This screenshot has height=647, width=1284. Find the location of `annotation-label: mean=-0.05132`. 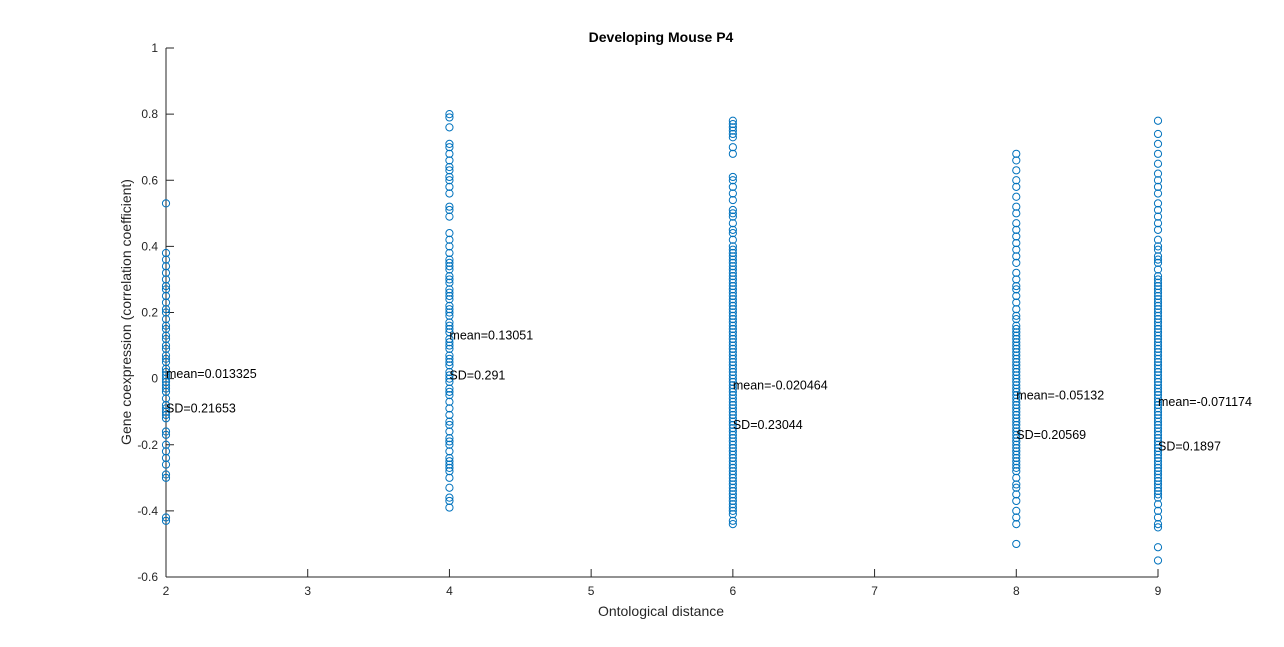

annotation-label: mean=-0.05132 is located at coordinates (1060, 396).